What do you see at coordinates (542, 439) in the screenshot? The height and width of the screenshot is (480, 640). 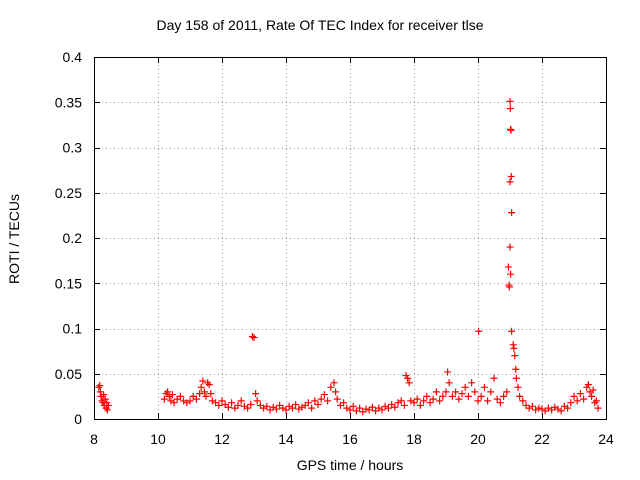 I see `x-tick-label: 22` at bounding box center [542, 439].